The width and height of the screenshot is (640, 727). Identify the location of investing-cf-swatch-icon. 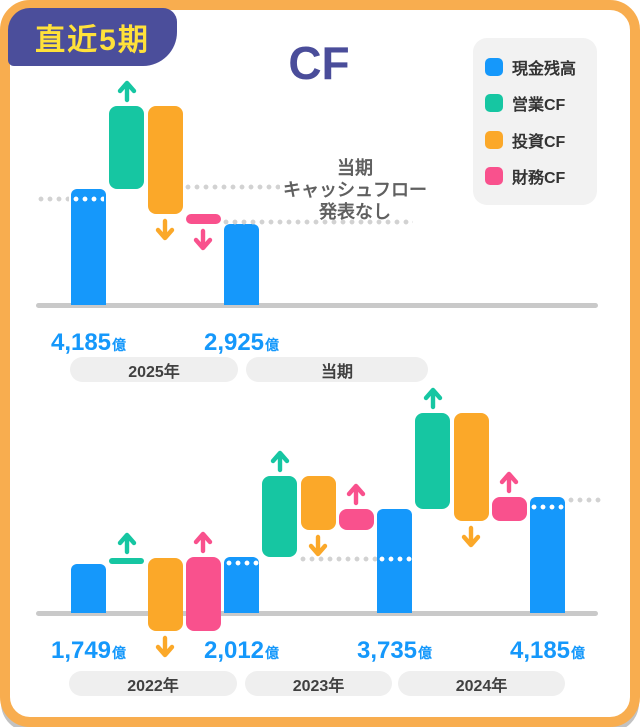
(494, 139).